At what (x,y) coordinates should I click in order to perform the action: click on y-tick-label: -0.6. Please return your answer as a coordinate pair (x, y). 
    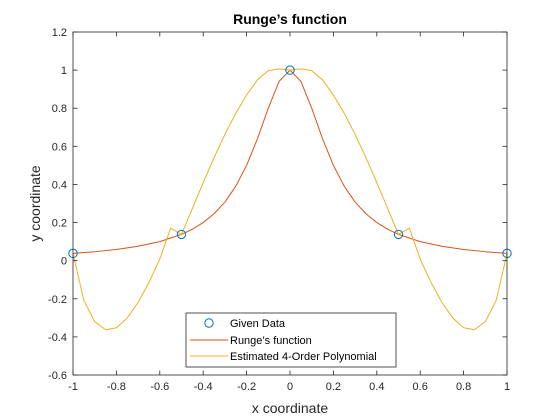
    Looking at the image, I should click on (57, 376).